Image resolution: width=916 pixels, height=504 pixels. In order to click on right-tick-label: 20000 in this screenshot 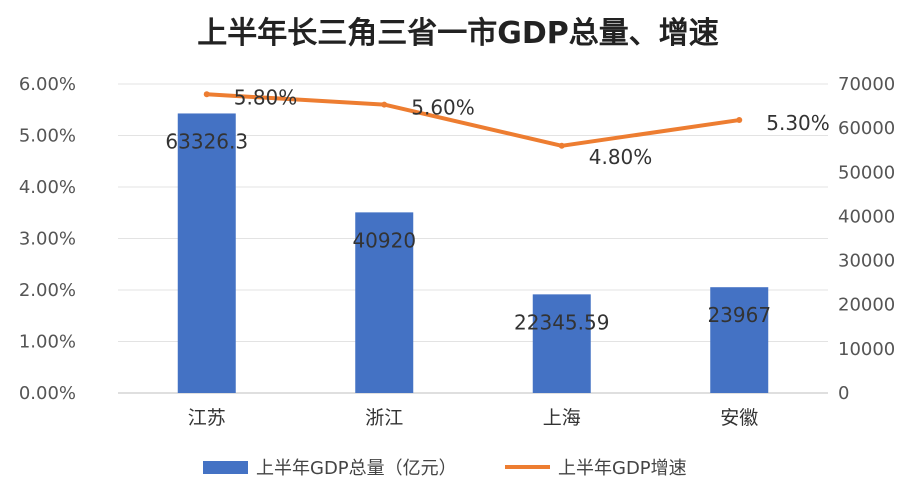, I will do `click(866, 305)`.